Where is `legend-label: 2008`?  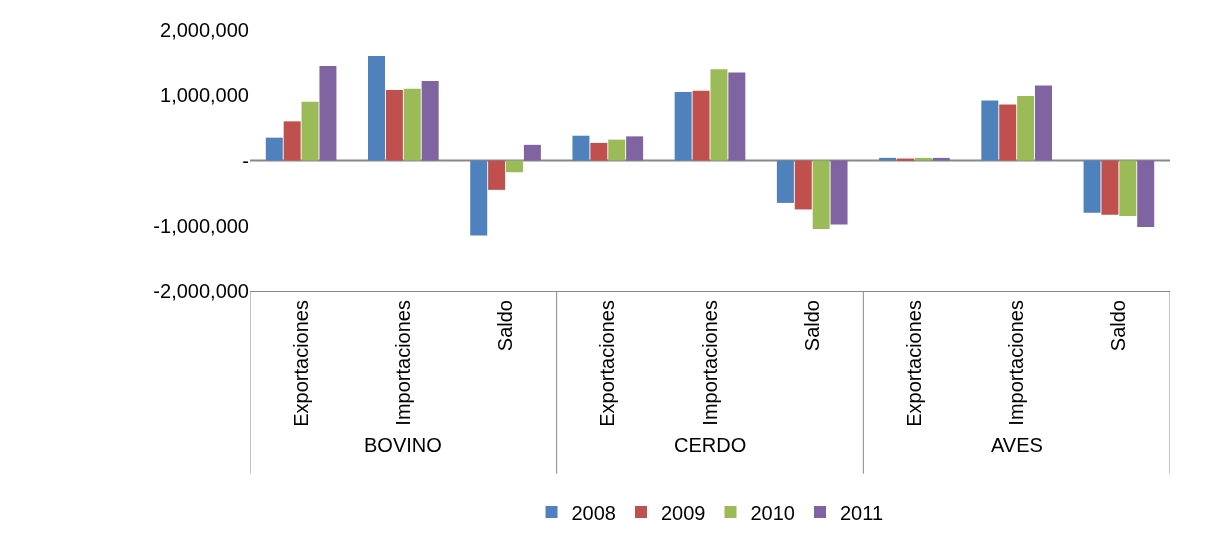 legend-label: 2008 is located at coordinates (593, 512).